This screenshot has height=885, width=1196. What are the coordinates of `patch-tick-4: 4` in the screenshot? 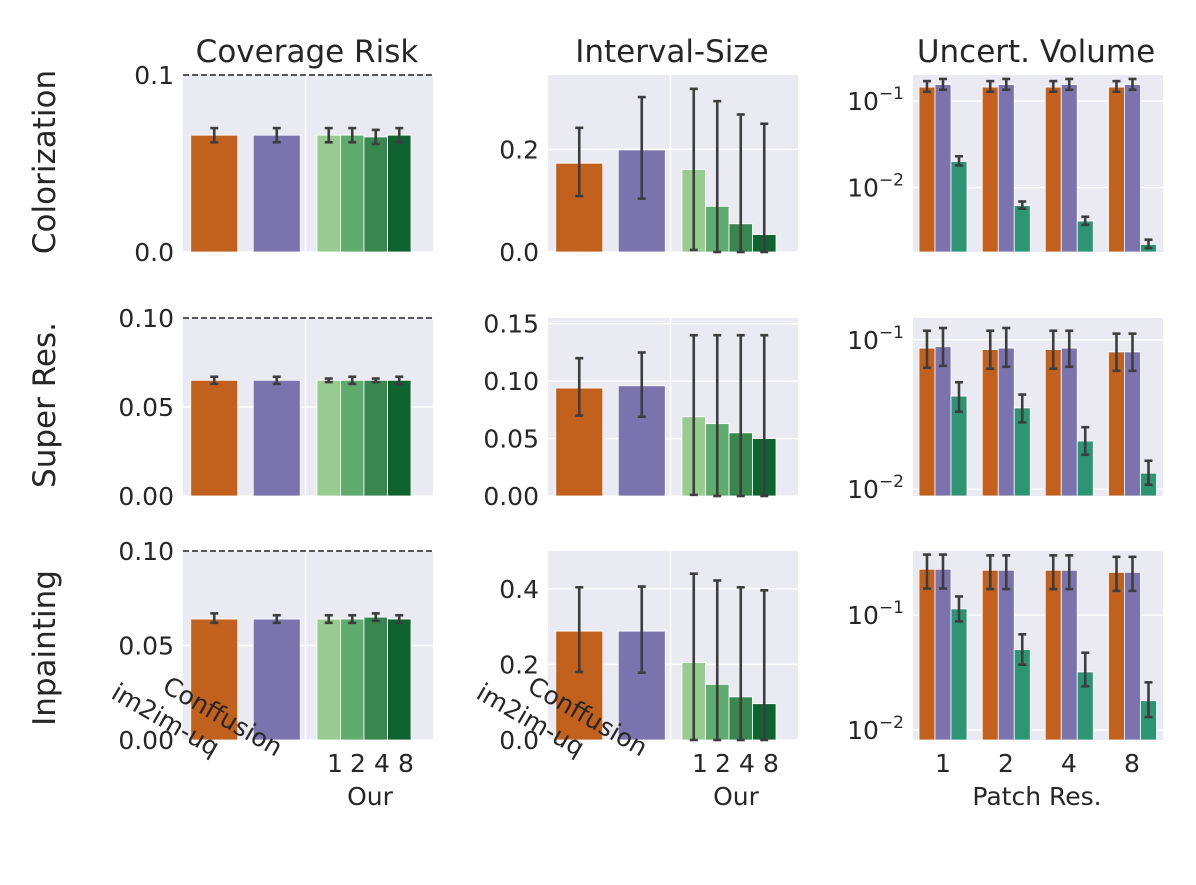 It's located at (1069, 763).